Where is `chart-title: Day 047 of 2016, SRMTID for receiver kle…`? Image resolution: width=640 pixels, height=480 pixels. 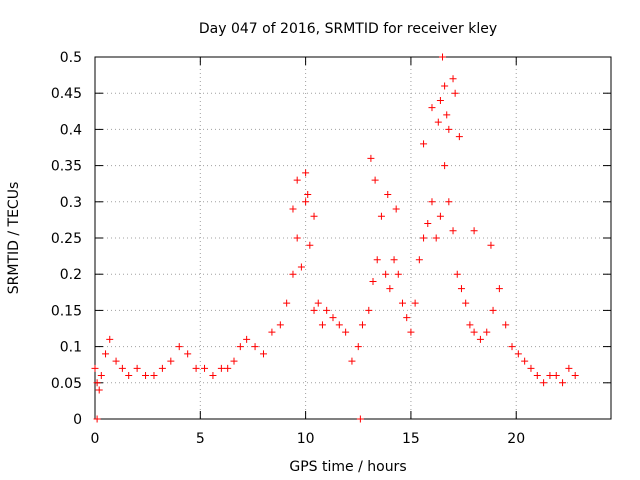
chart-title: Day 047 of 2016, SRMTID for receiver kle… is located at coordinates (348, 29).